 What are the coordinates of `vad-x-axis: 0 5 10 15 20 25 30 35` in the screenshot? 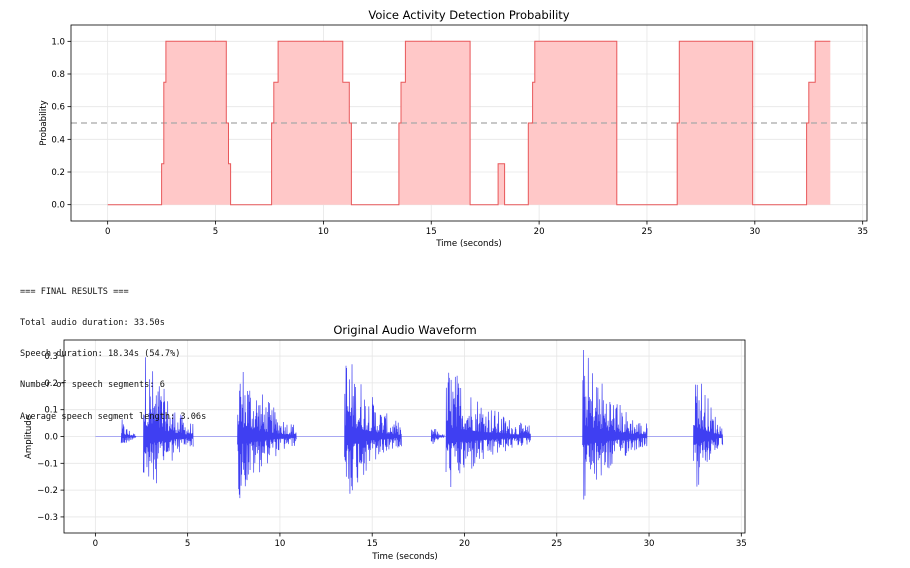 It's located at (486, 229).